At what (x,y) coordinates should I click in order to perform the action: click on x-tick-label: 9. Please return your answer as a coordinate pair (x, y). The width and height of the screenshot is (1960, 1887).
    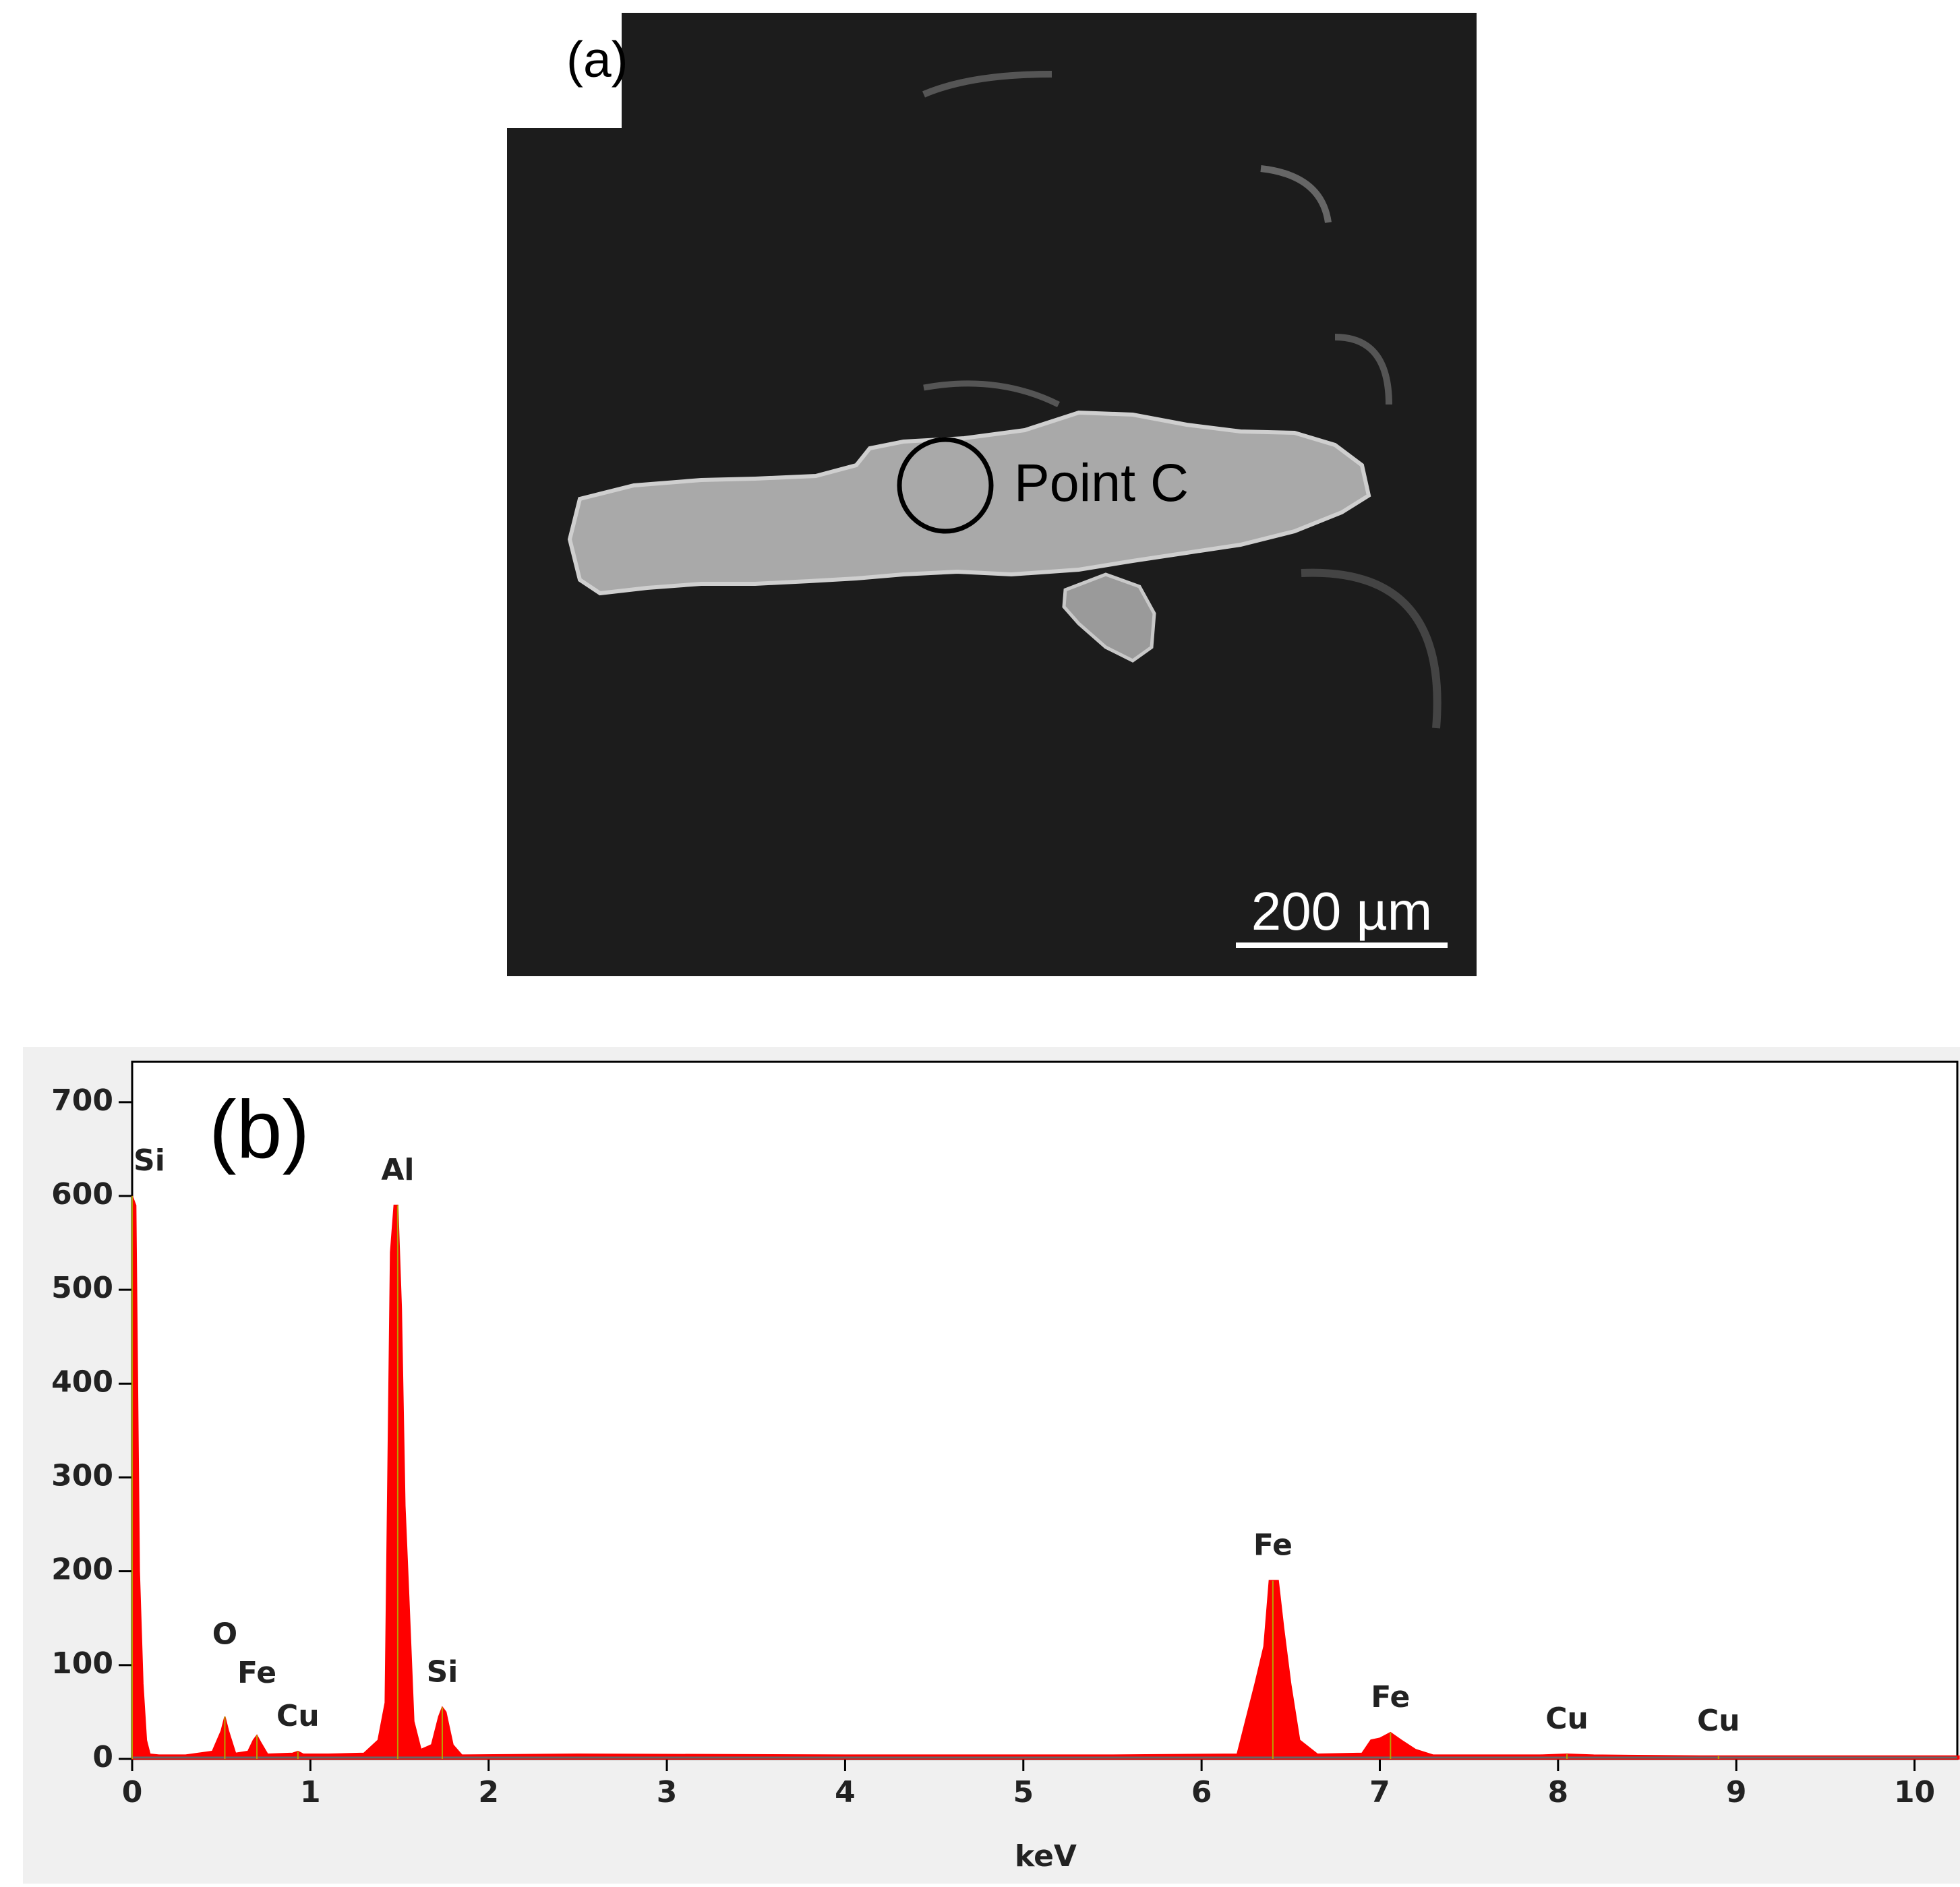
    Looking at the image, I should click on (1736, 1792).